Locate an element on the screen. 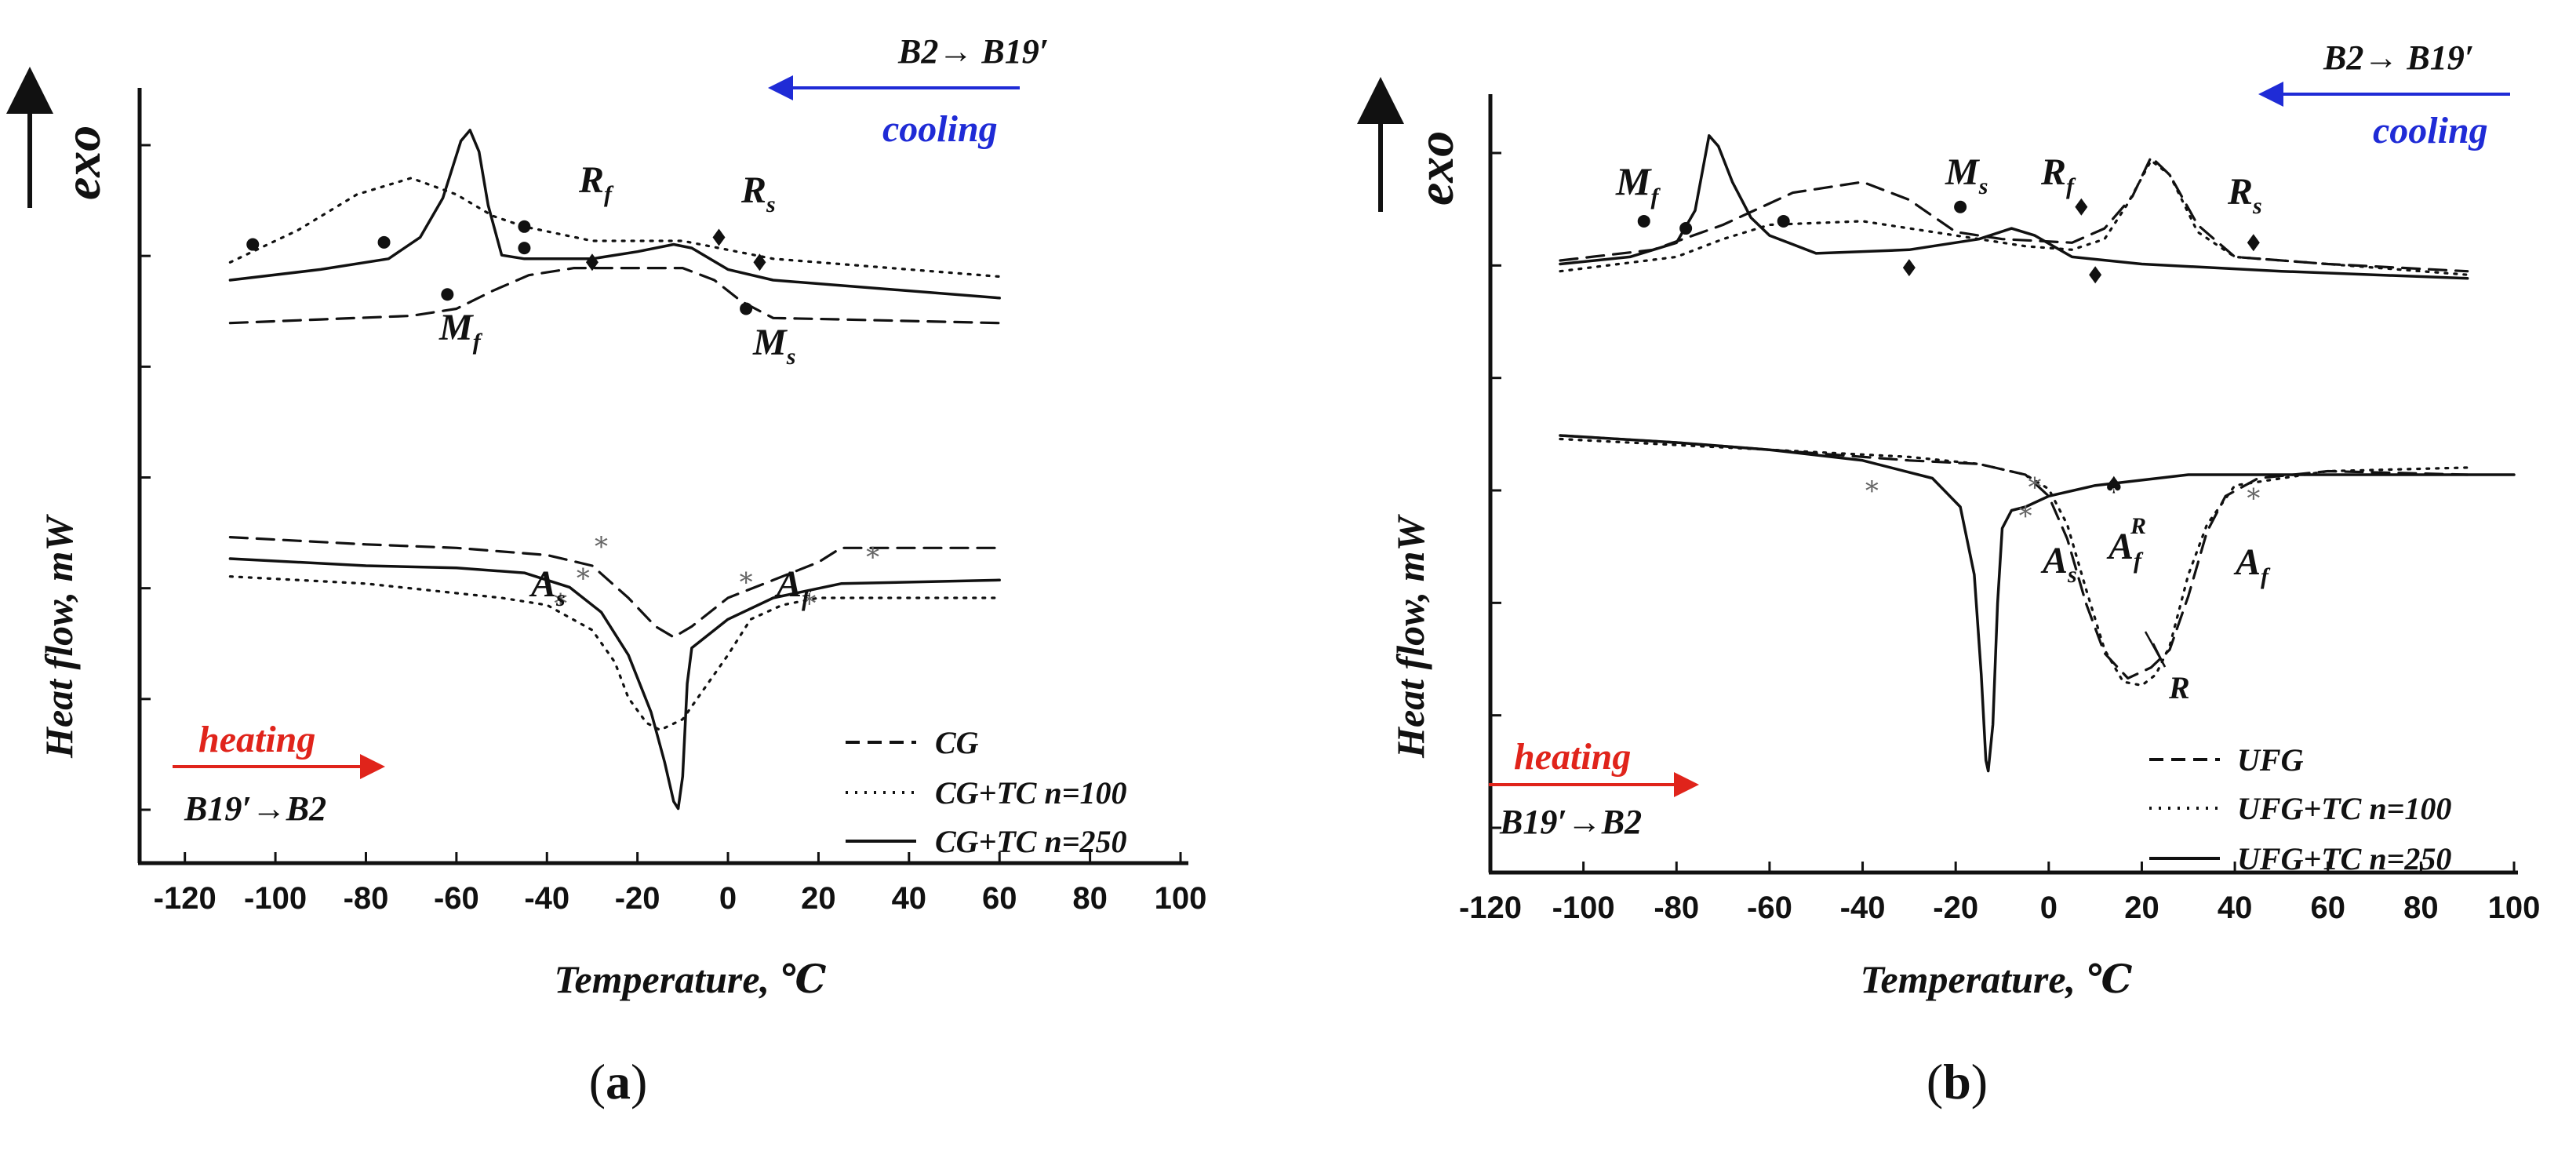  transition-markers: ****** is located at coordinates (562, 420).